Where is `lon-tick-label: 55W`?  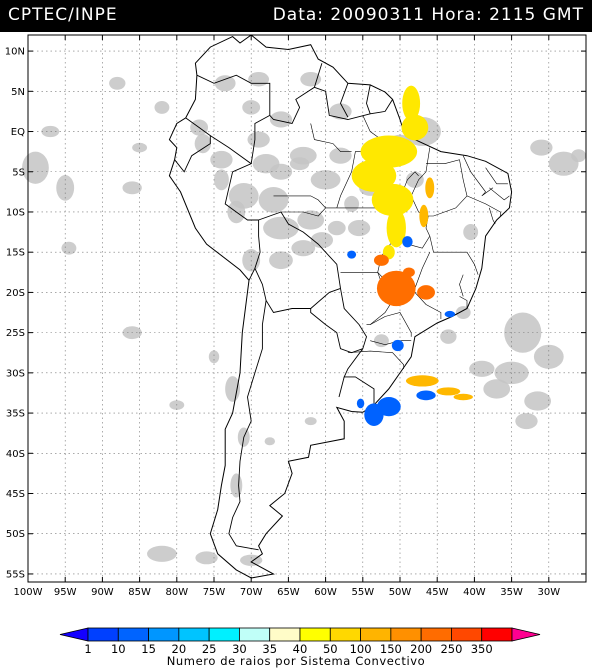 lon-tick-label: 55W is located at coordinates (362, 592).